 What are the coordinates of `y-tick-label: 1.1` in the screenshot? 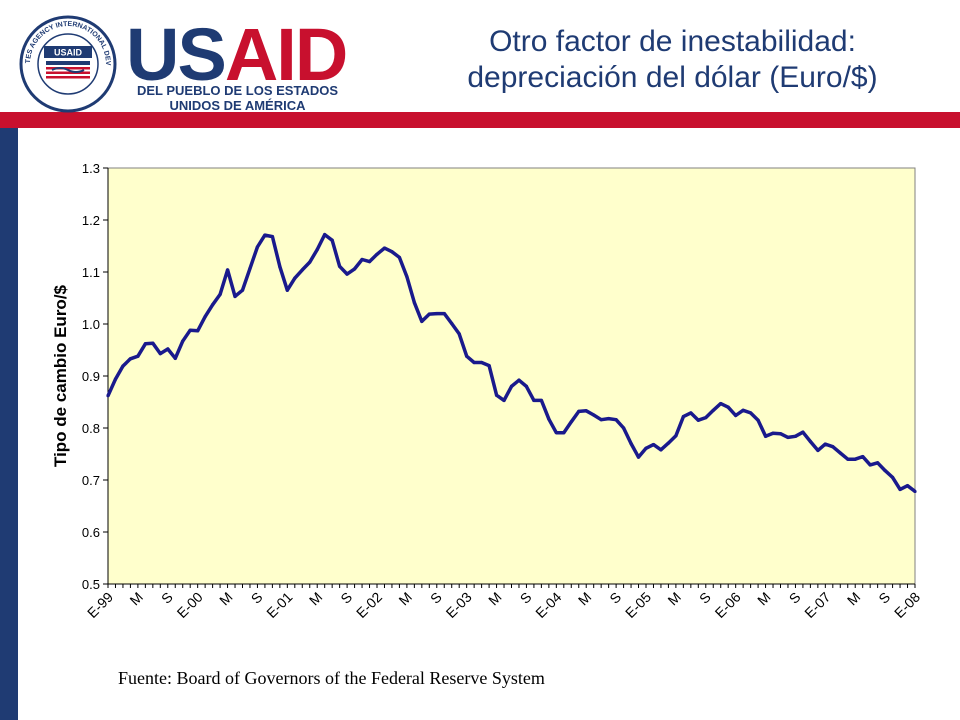 It's located at (91, 272).